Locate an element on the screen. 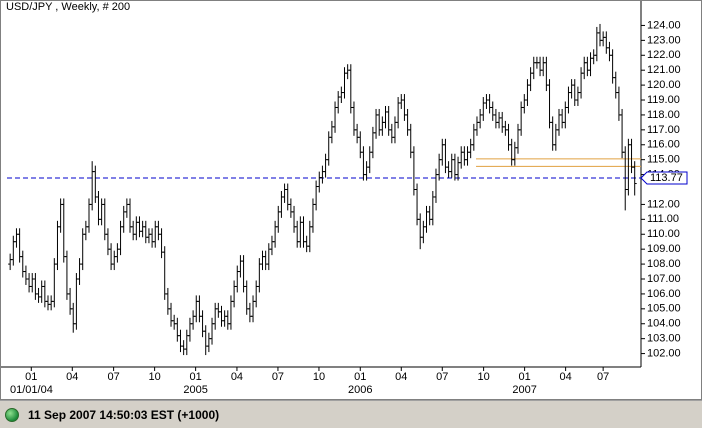  y-tick-label: 106.00 is located at coordinates (664, 294).